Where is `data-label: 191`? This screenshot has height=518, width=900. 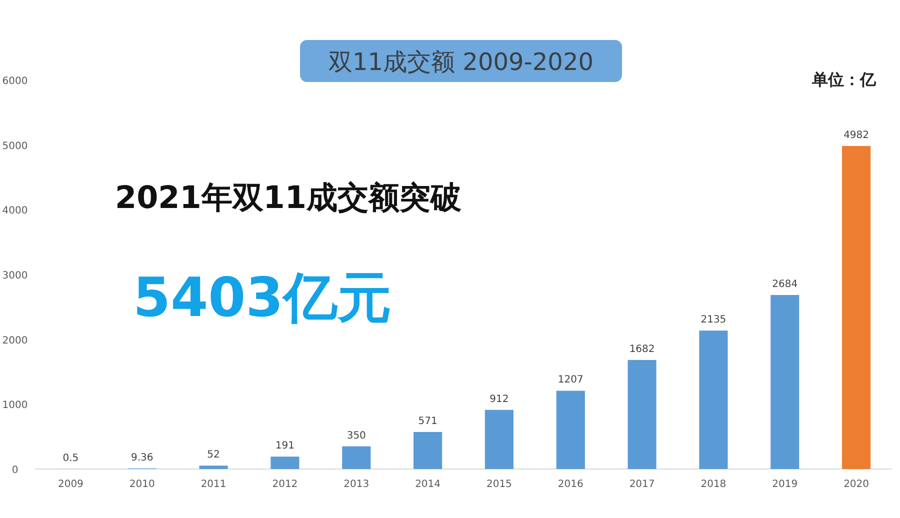
data-label: 191 is located at coordinates (285, 446).